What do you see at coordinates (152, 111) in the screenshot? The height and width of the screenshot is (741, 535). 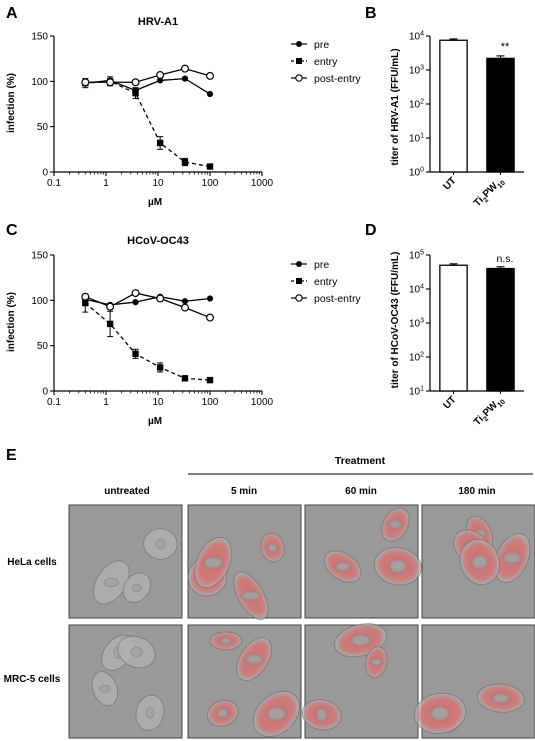 I see `chart-a-axes: 0 50 100 150 0.1 1 10 100 1000` at bounding box center [152, 111].